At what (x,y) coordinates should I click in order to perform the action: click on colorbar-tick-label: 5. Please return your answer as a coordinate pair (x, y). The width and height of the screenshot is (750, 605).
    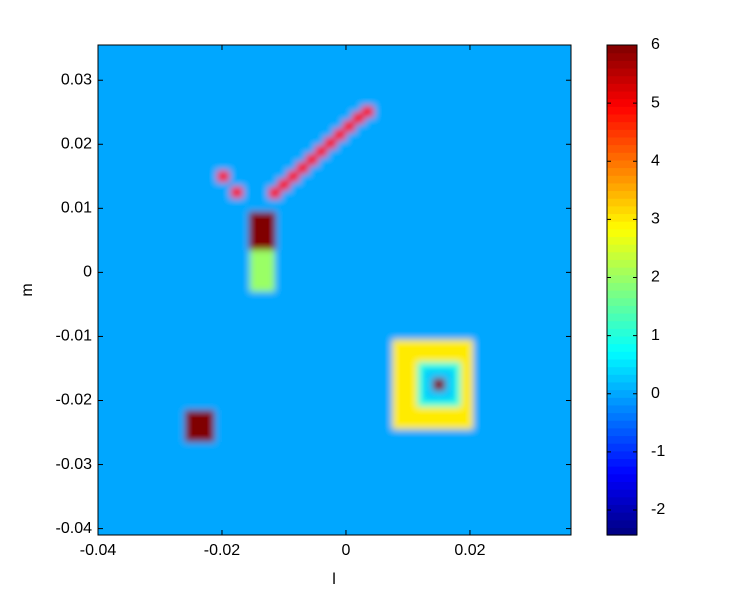
    Looking at the image, I should click on (655, 102).